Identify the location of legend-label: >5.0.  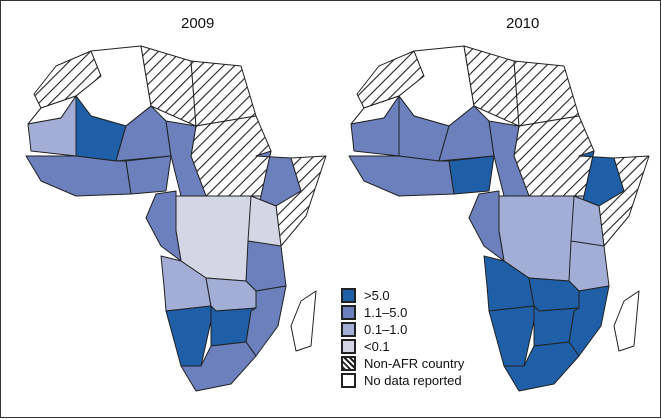
(377, 295).